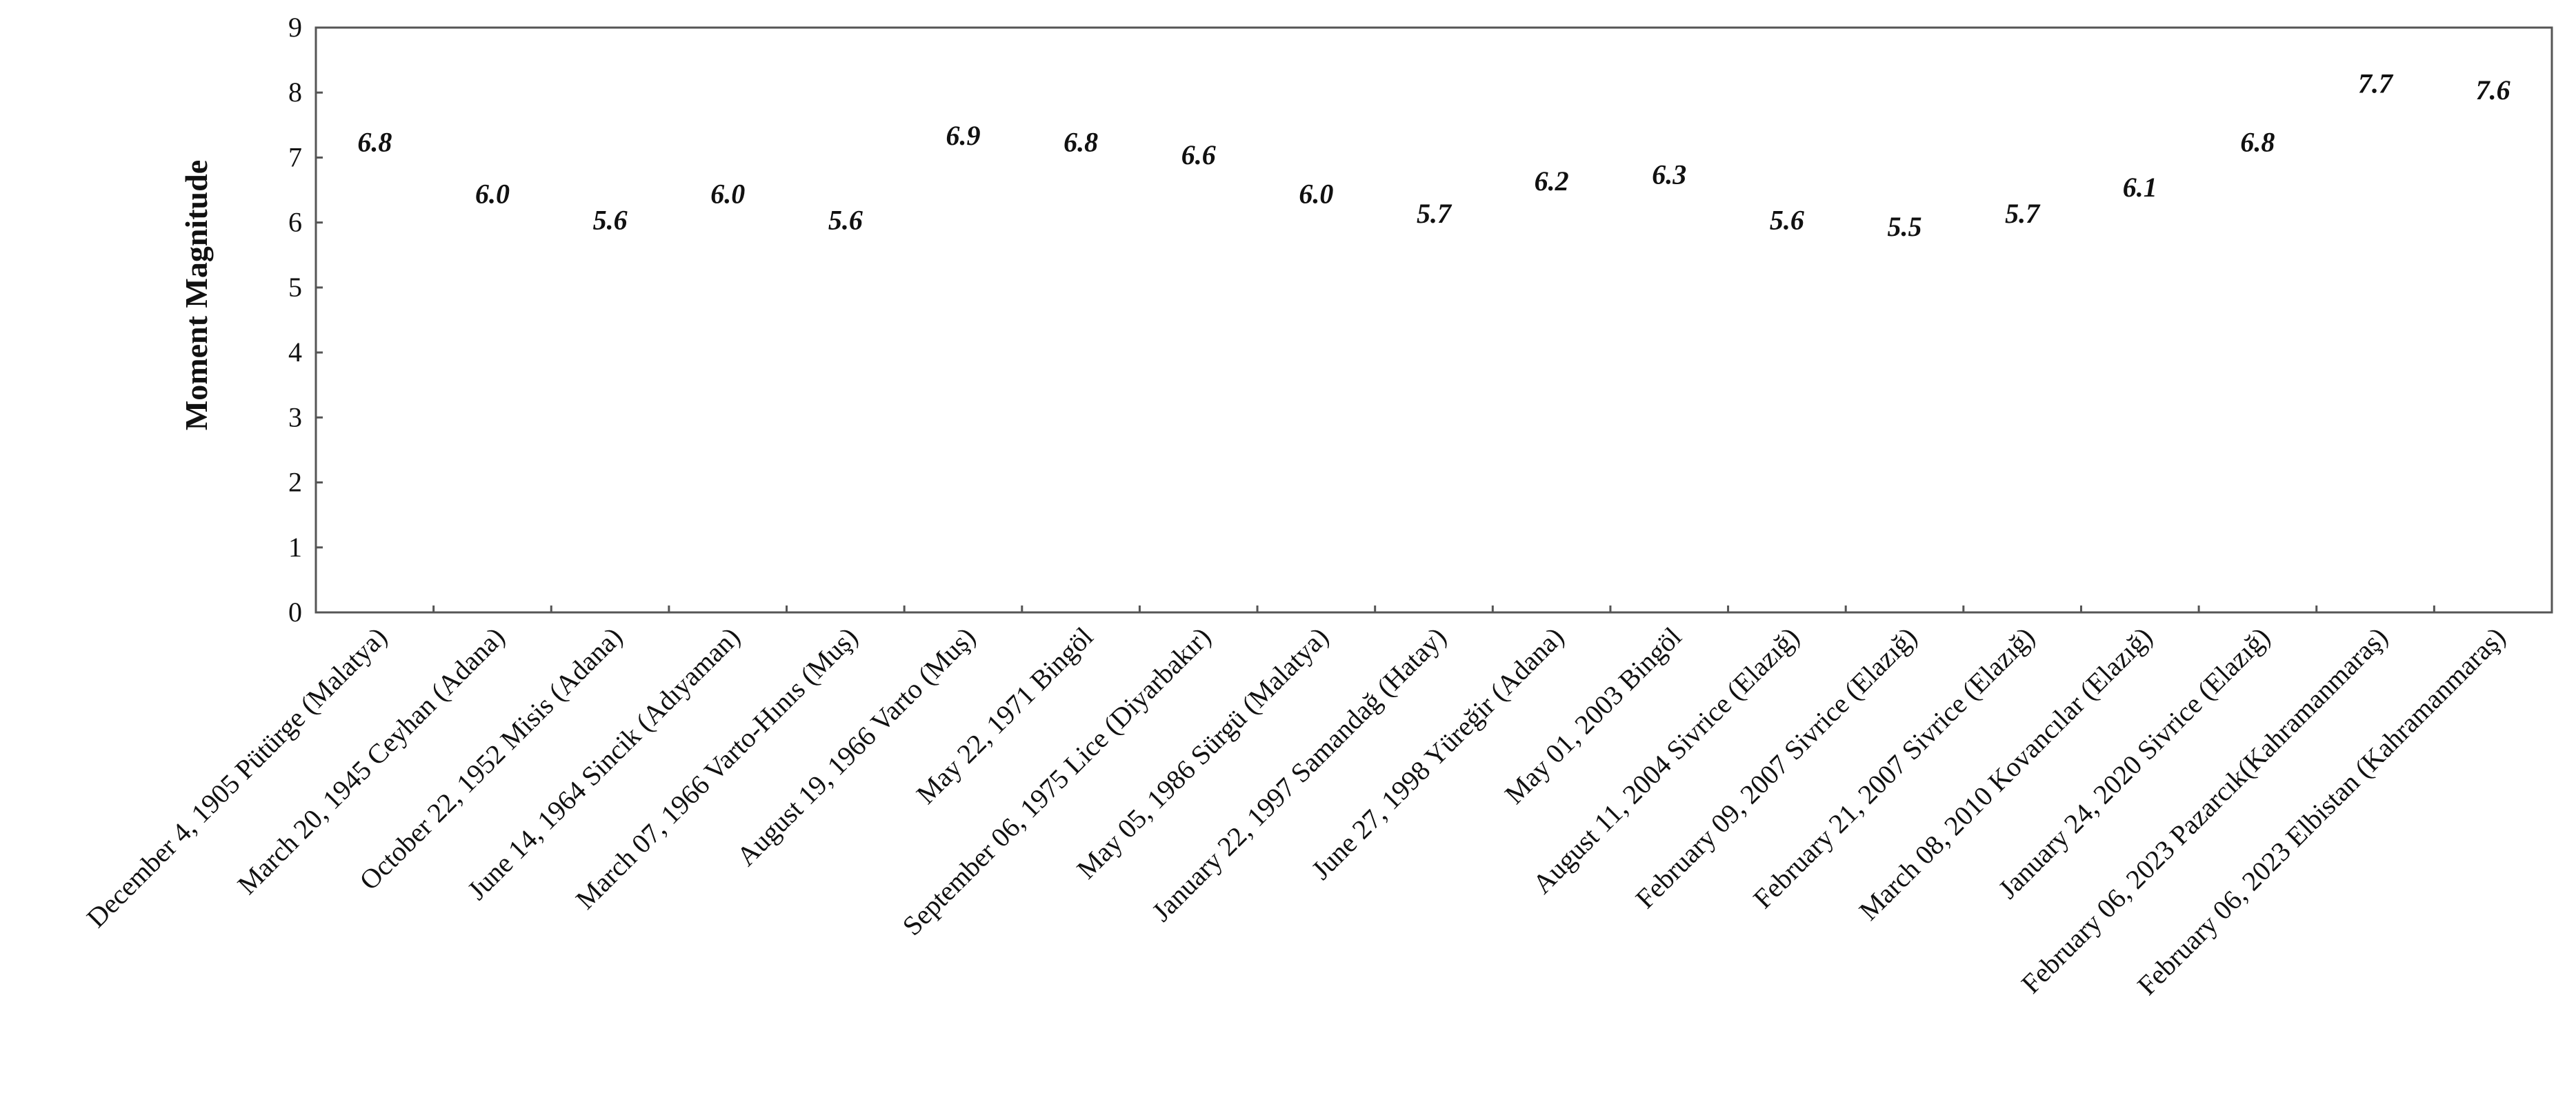 This screenshot has height=1111, width=2576. Describe the element at coordinates (1552, 181) in the screenshot. I see `bar-value-label: 6.2` at that location.